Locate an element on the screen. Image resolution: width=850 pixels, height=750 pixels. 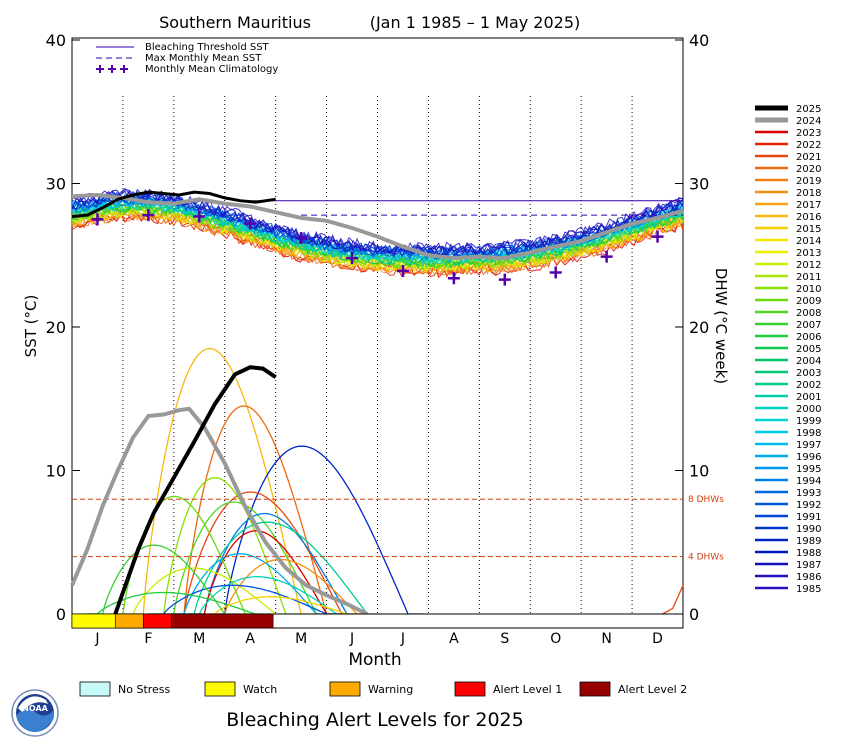
alert-legend-label: Watch is located at coordinates (260, 689).